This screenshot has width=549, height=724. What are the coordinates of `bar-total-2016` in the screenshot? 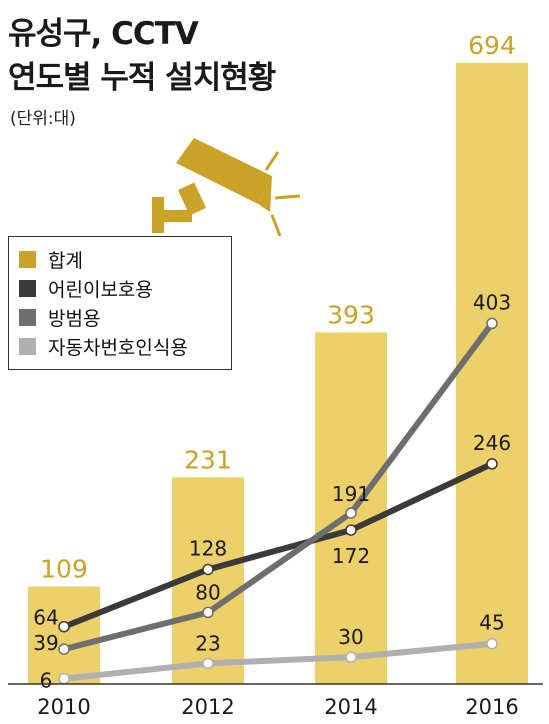 It's located at (492, 373).